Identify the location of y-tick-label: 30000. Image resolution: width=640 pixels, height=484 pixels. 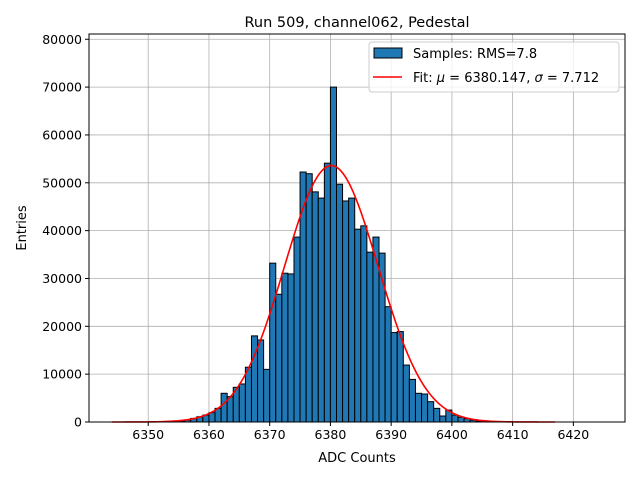
(62, 278).